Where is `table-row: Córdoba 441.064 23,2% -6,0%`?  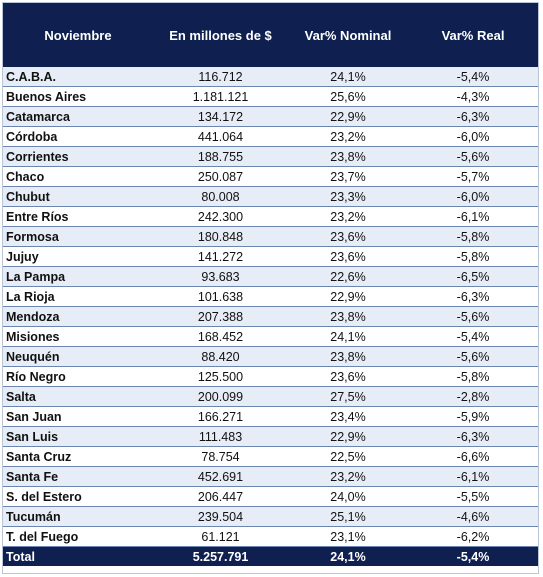
table-row: Córdoba 441.064 23,2% -6,0% is located at coordinates (270, 136).